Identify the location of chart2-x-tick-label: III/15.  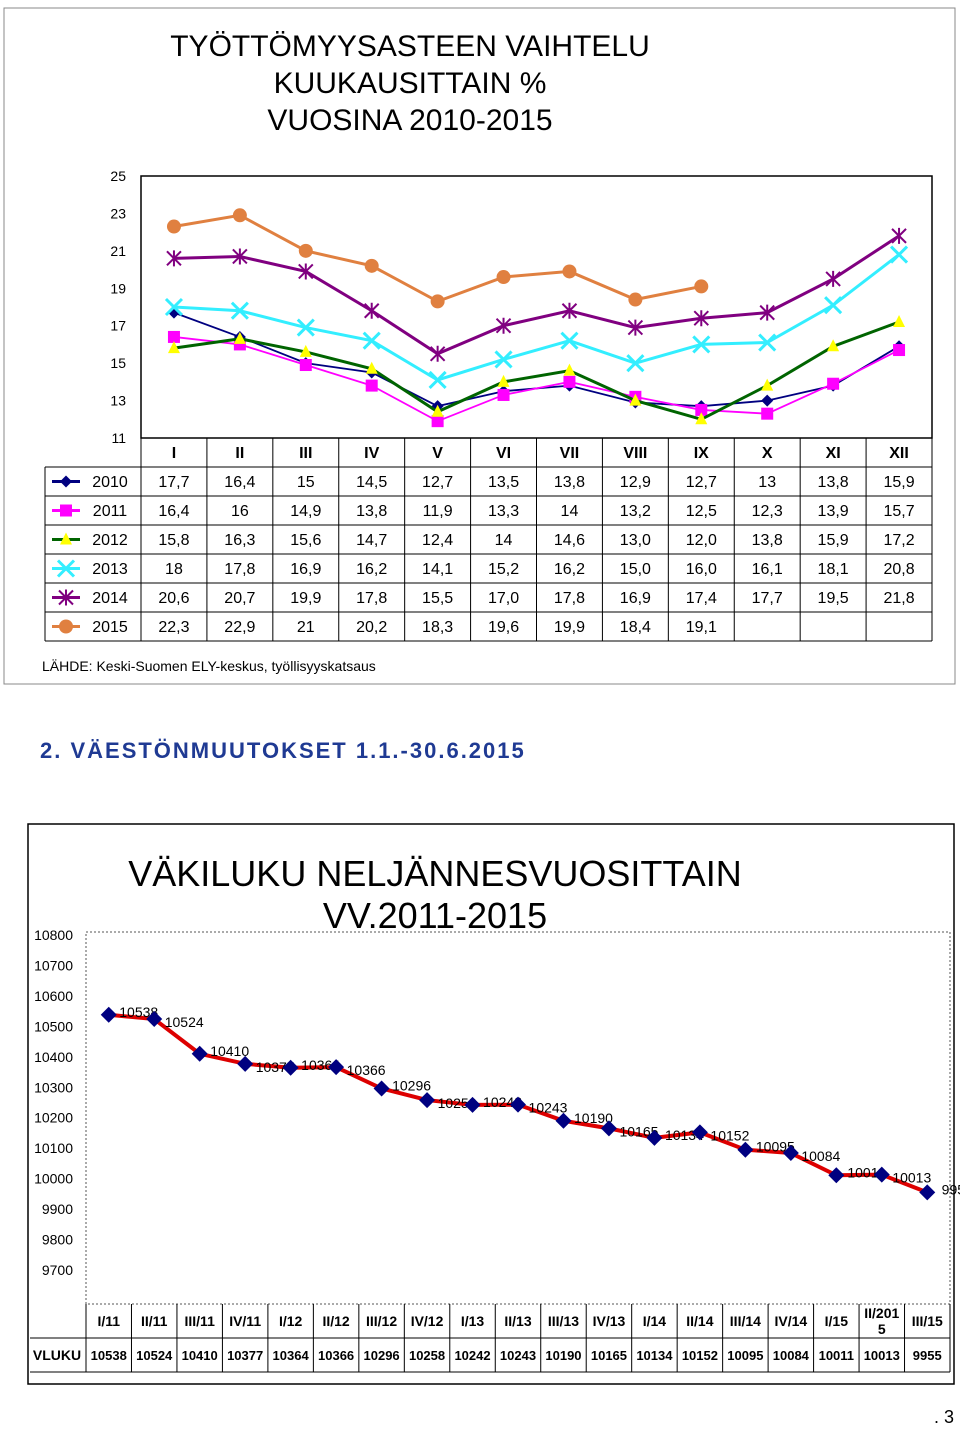
(927, 1321).